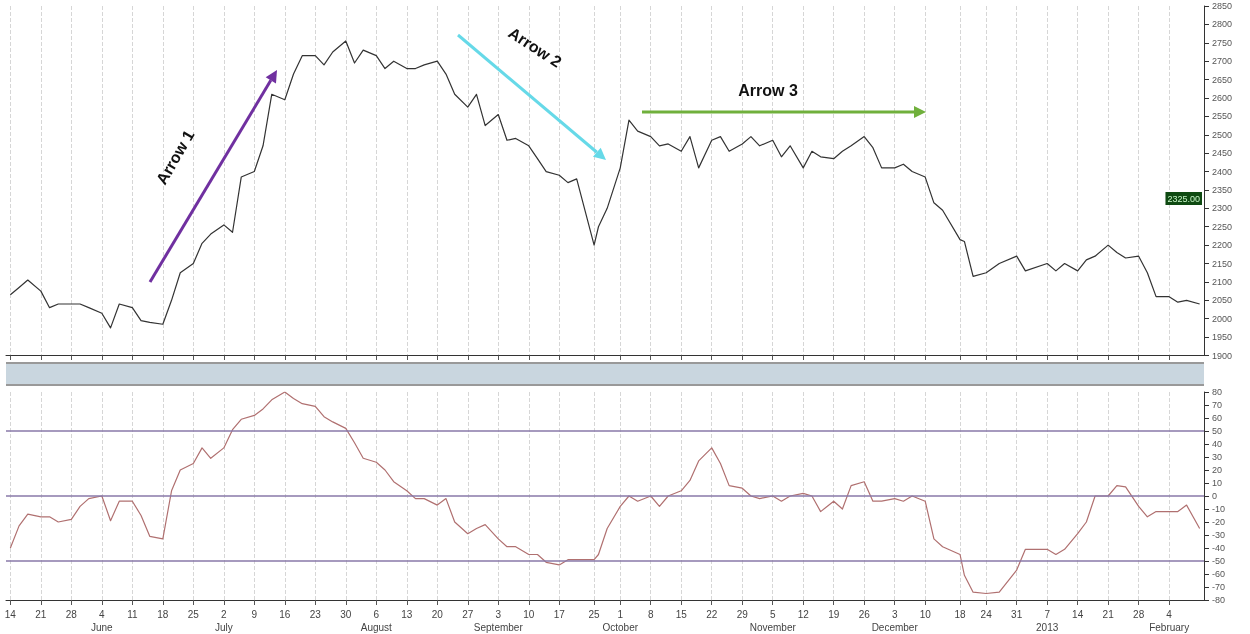  Describe the element at coordinates (1217, 418) in the screenshot. I see `y-tick-label: 60` at that location.